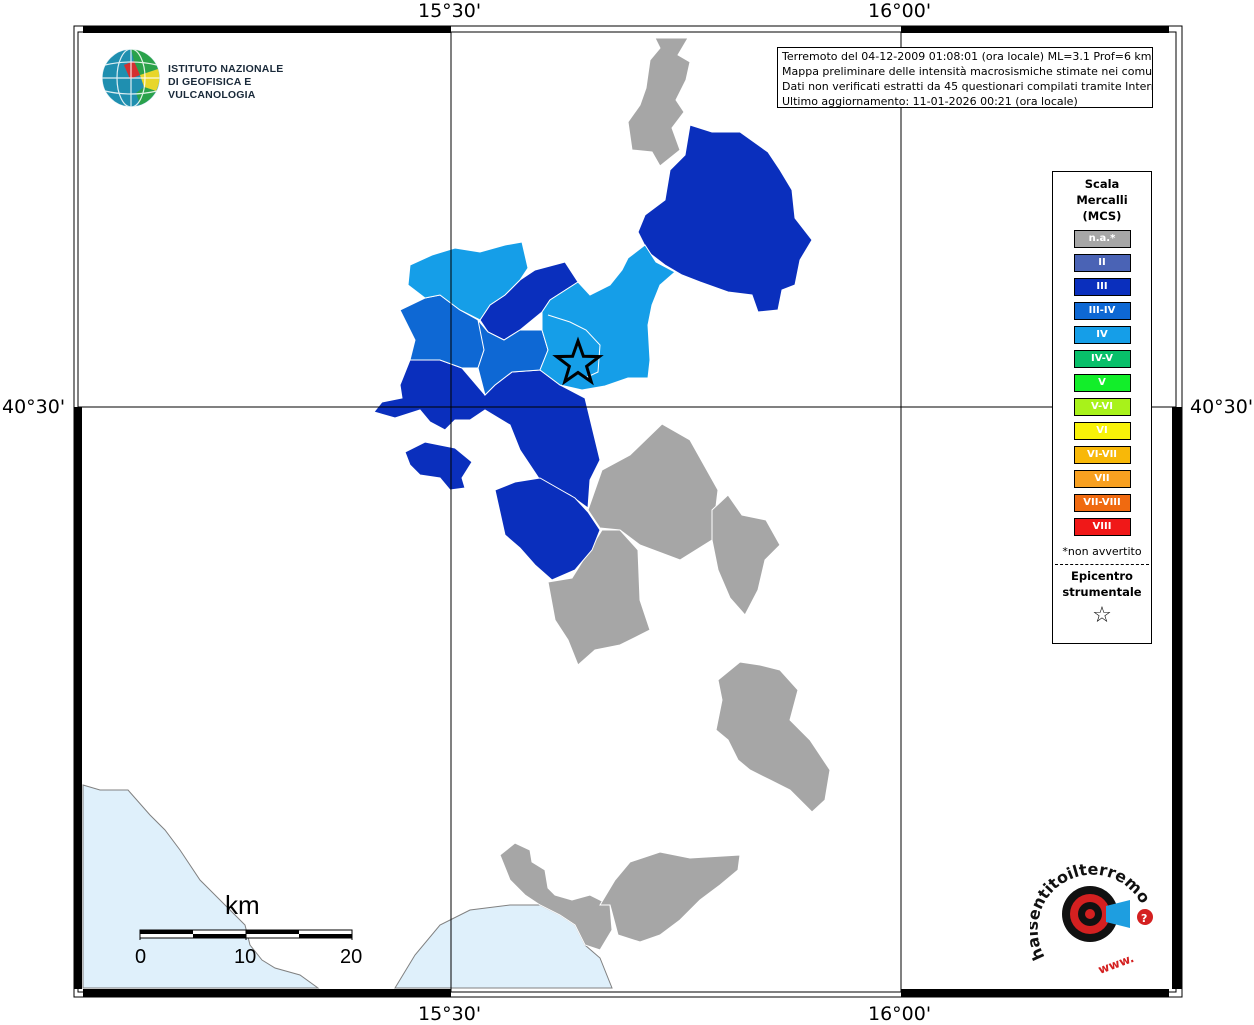 The width and height of the screenshot is (1254, 1025). What do you see at coordinates (900, 1014) in the screenshot?
I see `coord-bottom-right: 16°00'` at bounding box center [900, 1014].